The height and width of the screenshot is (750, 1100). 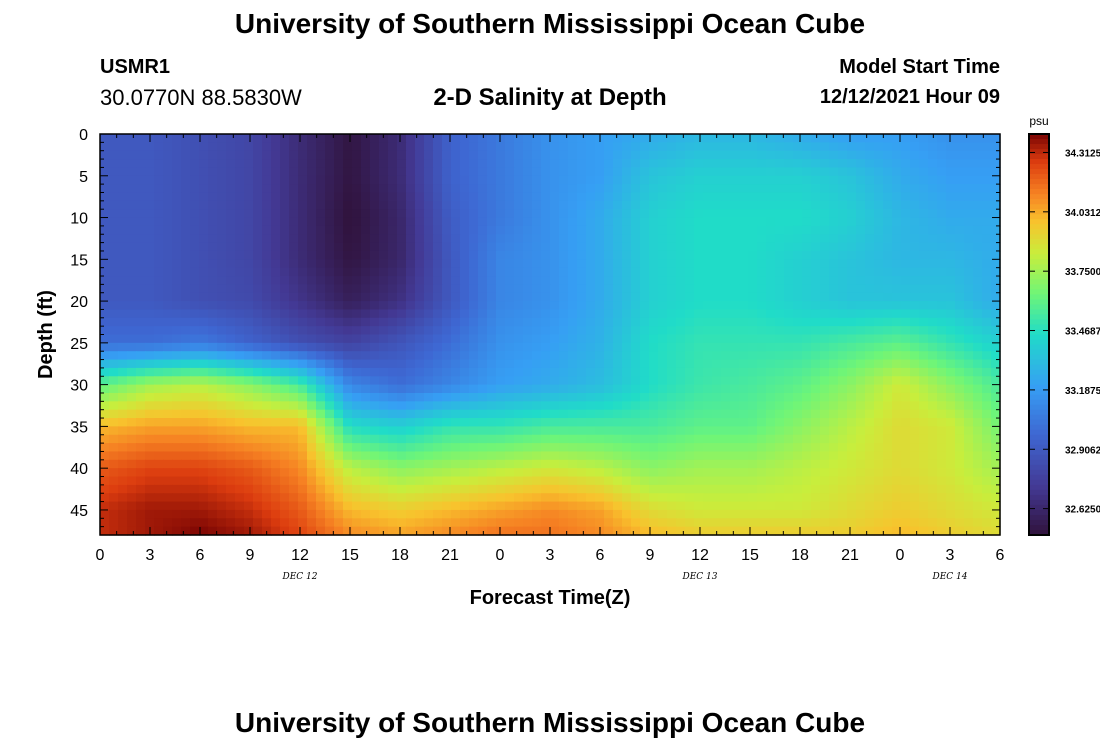 What do you see at coordinates (500, 555) in the screenshot?
I see `x-tick-label: 0` at bounding box center [500, 555].